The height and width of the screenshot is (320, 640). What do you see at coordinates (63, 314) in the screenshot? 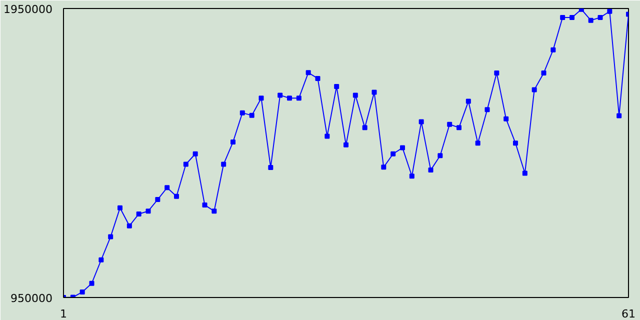
I see `x-tick-label: 1` at bounding box center [63, 314].